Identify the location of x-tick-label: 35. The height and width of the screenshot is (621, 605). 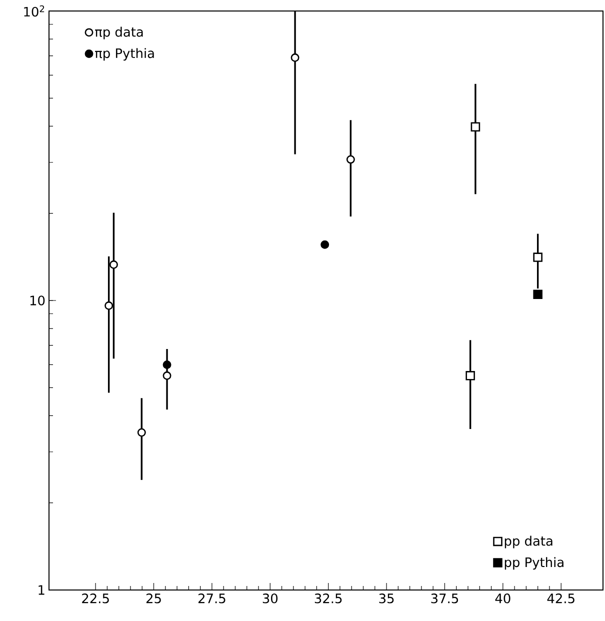
(386, 599).